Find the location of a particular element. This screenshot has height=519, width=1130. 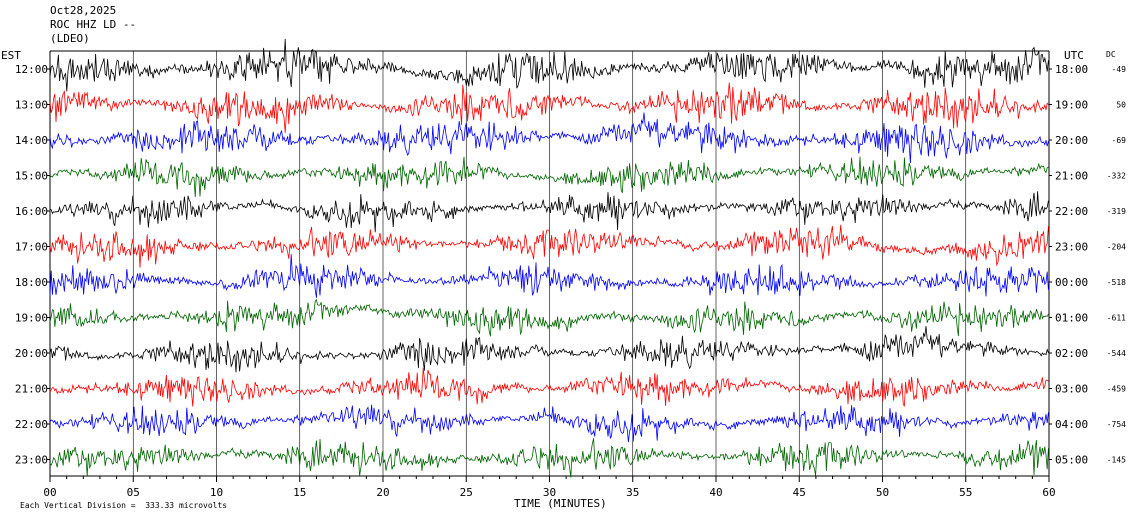

left-time-label: 23:00 is located at coordinates (31, 460).